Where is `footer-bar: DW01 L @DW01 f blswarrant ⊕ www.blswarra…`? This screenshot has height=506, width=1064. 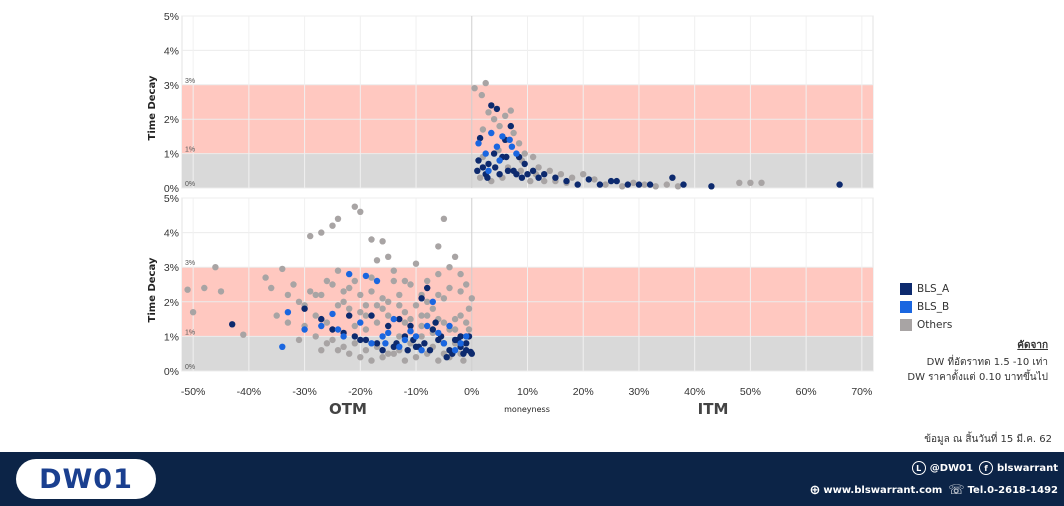 footer-bar: DW01 L @DW01 f blswarrant ⊕ www.blswarra… is located at coordinates (532, 479).